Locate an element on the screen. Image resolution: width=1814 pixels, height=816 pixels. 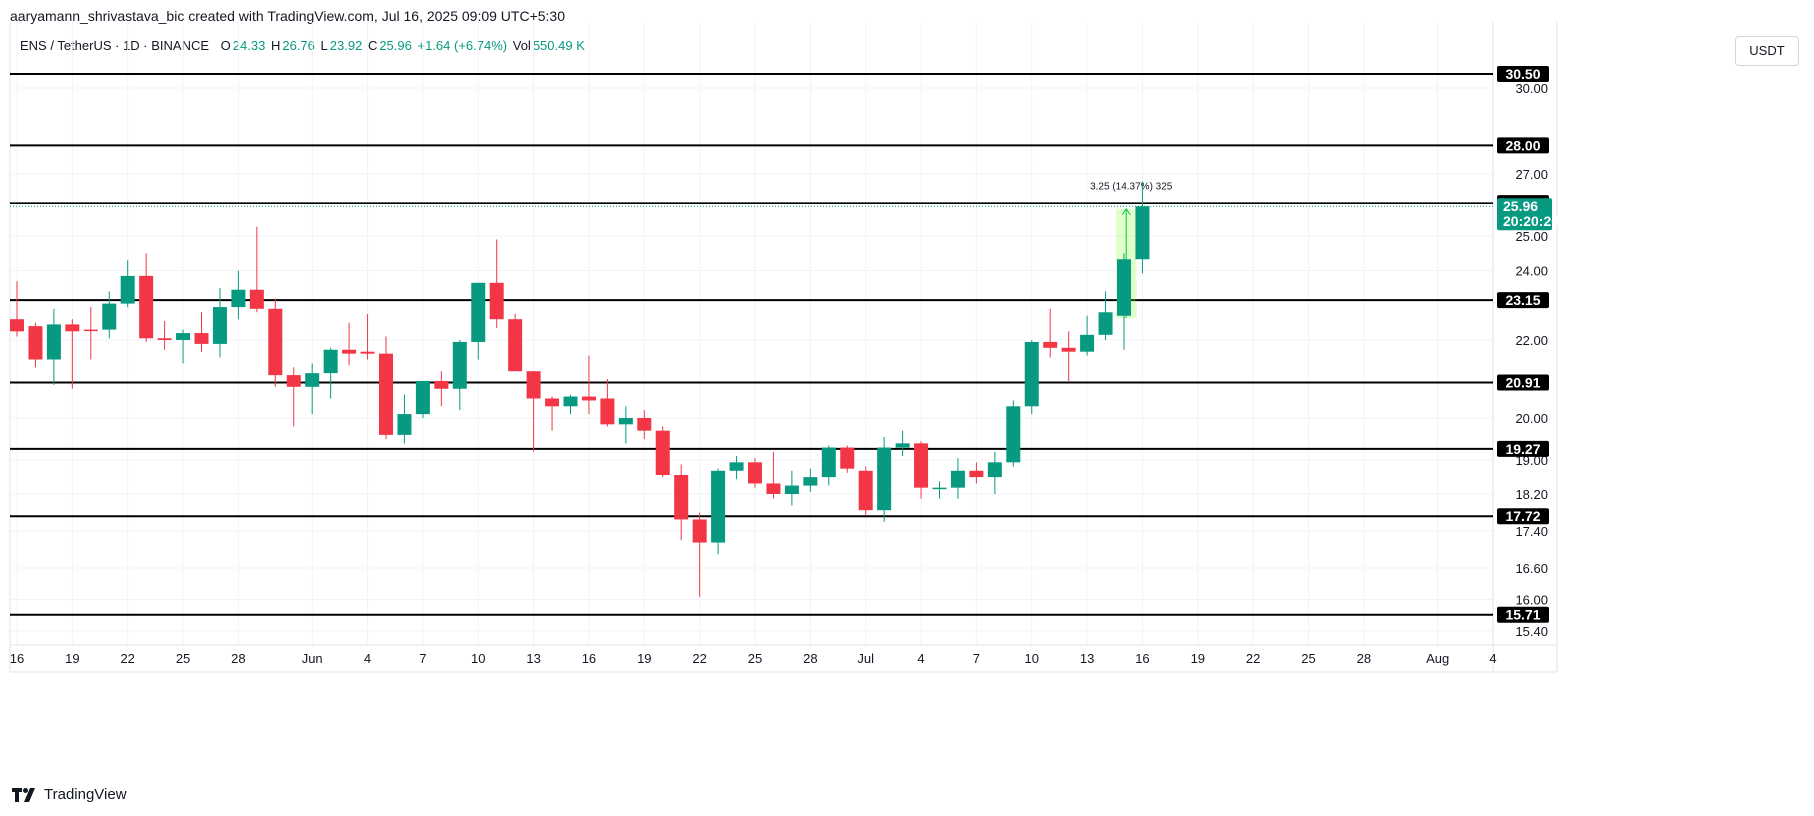
level-price-label: 19.27 is located at coordinates (1523, 448).